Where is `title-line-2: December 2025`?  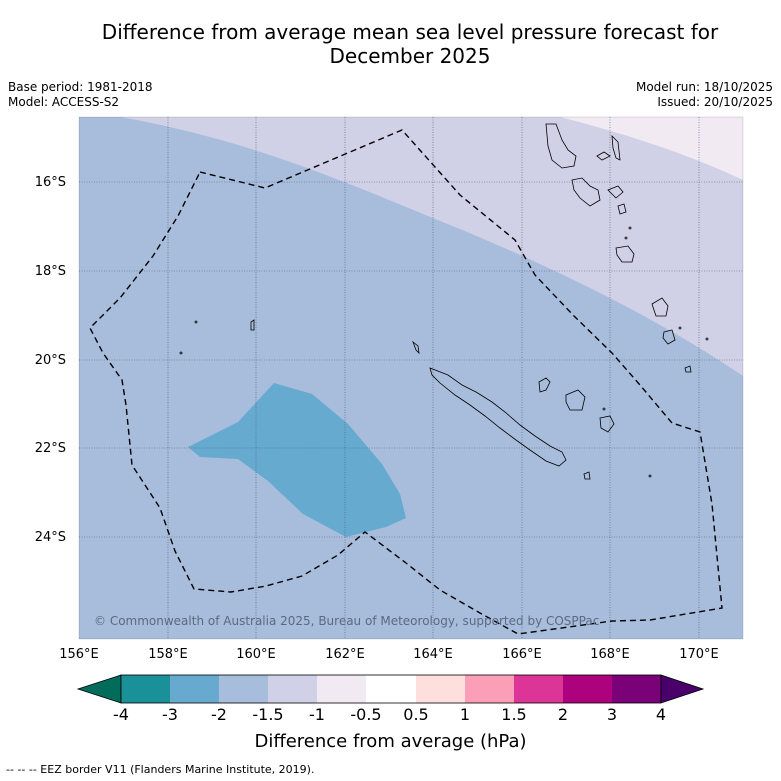
title-line-2: December 2025 is located at coordinates (410, 56).